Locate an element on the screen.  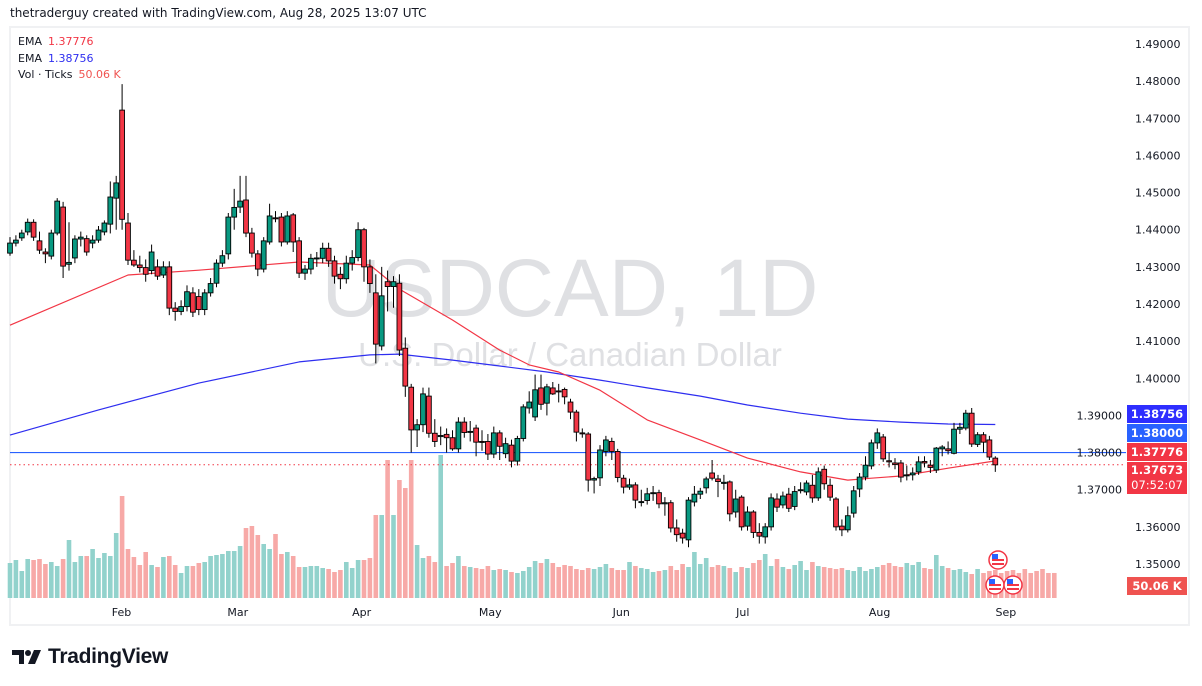
flag-stripe is located at coordinates (1013, 589).